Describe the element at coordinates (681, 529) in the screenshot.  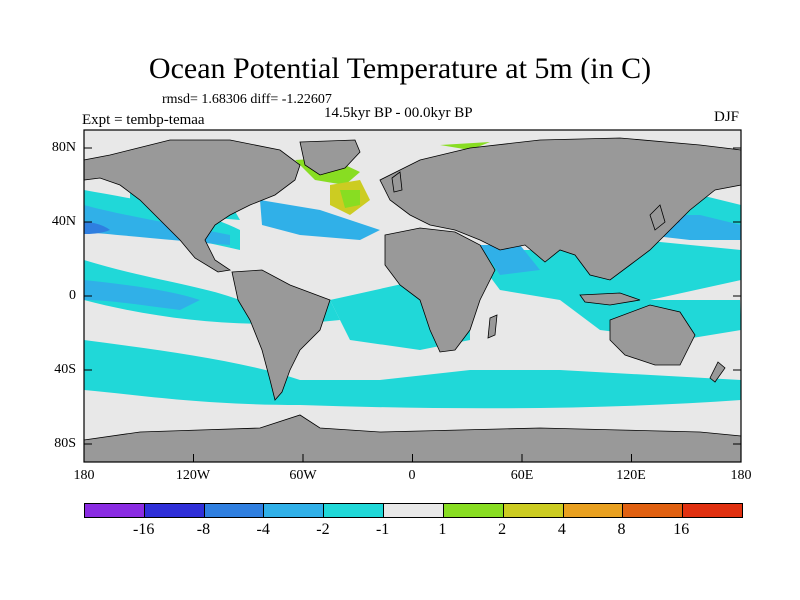
I see `colorbar-label: 16` at that location.